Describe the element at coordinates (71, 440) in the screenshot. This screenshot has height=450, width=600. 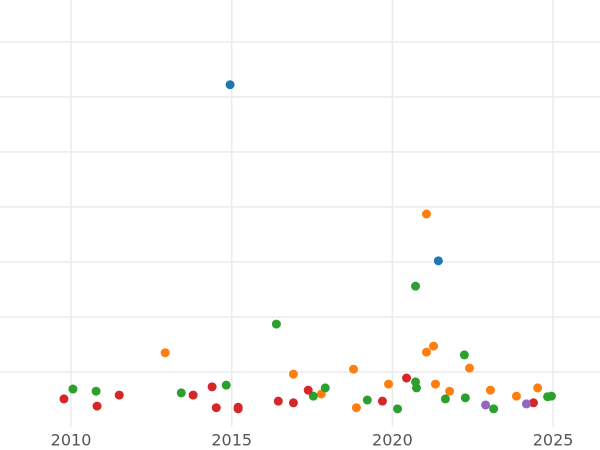
I see `x-tick-label: 2010` at that location.